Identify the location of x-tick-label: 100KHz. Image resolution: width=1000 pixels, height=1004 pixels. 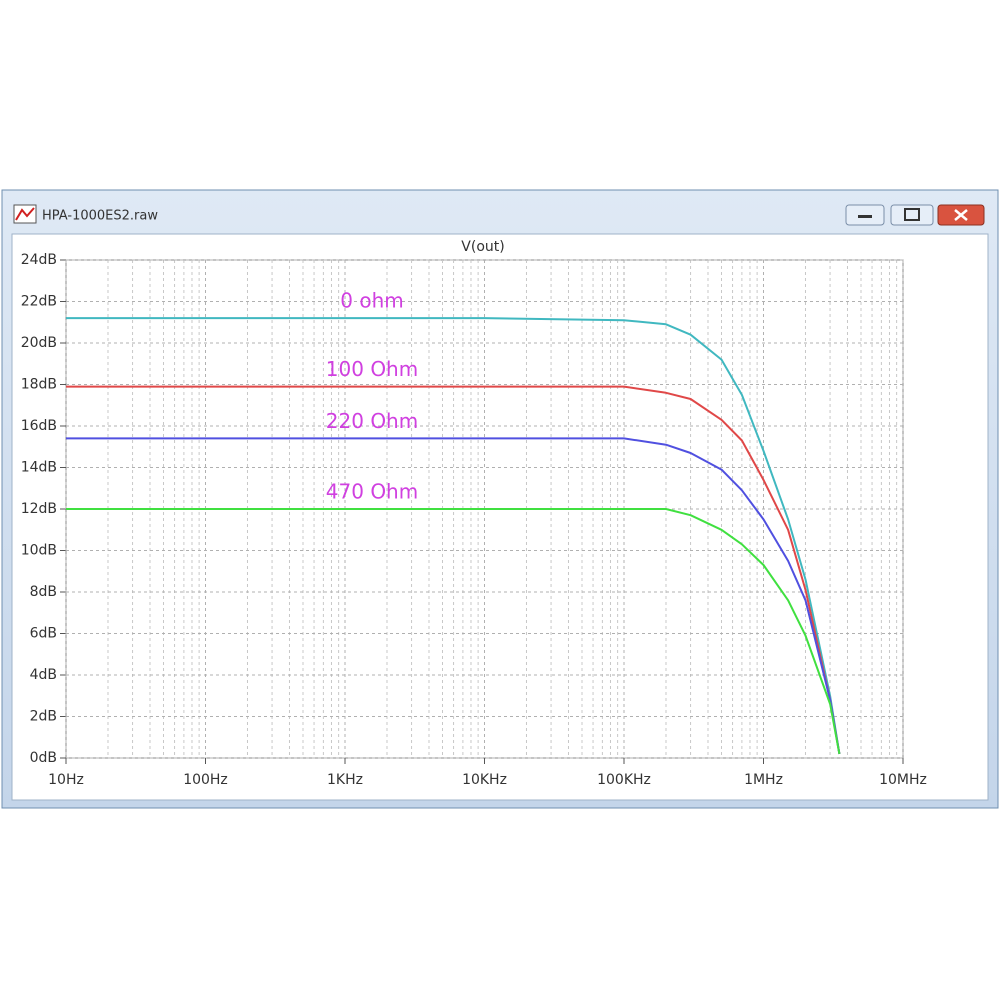
(624, 780).